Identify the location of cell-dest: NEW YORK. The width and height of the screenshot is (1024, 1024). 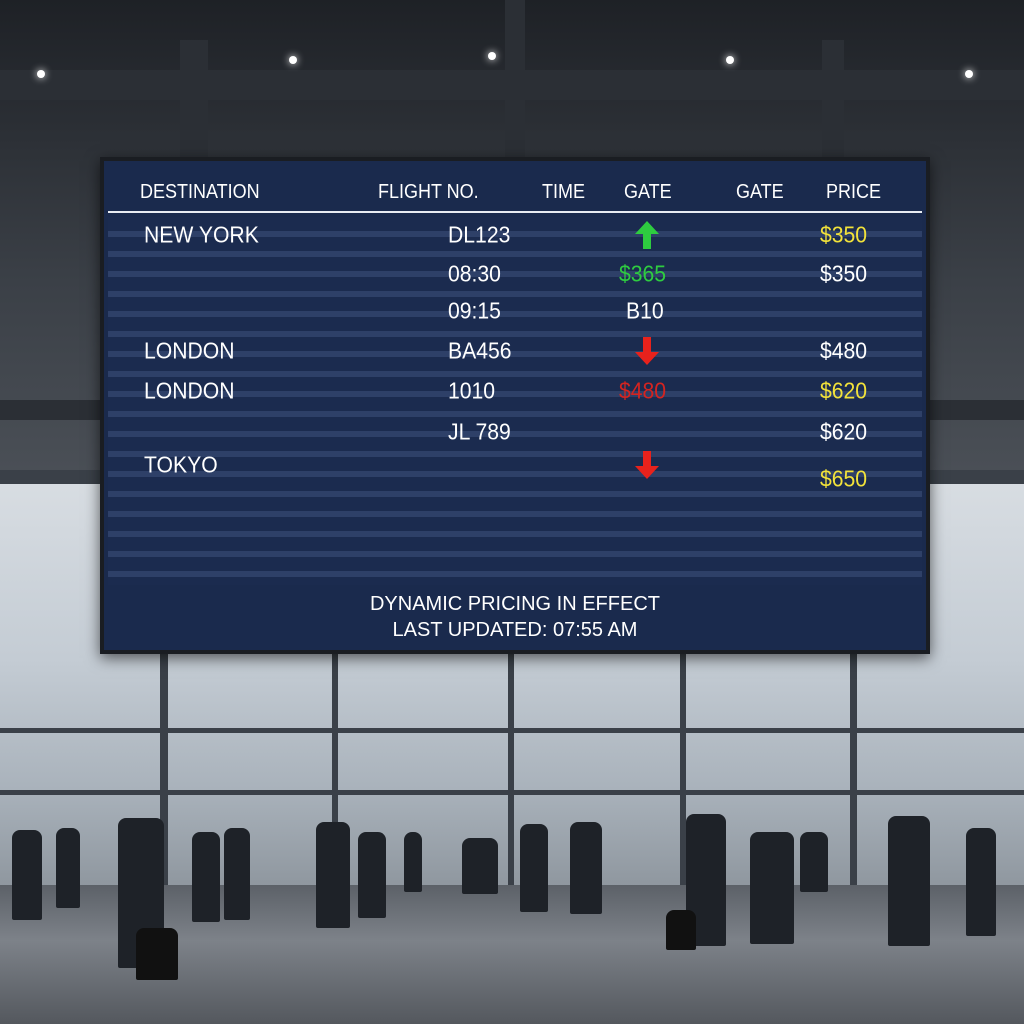
(201, 234).